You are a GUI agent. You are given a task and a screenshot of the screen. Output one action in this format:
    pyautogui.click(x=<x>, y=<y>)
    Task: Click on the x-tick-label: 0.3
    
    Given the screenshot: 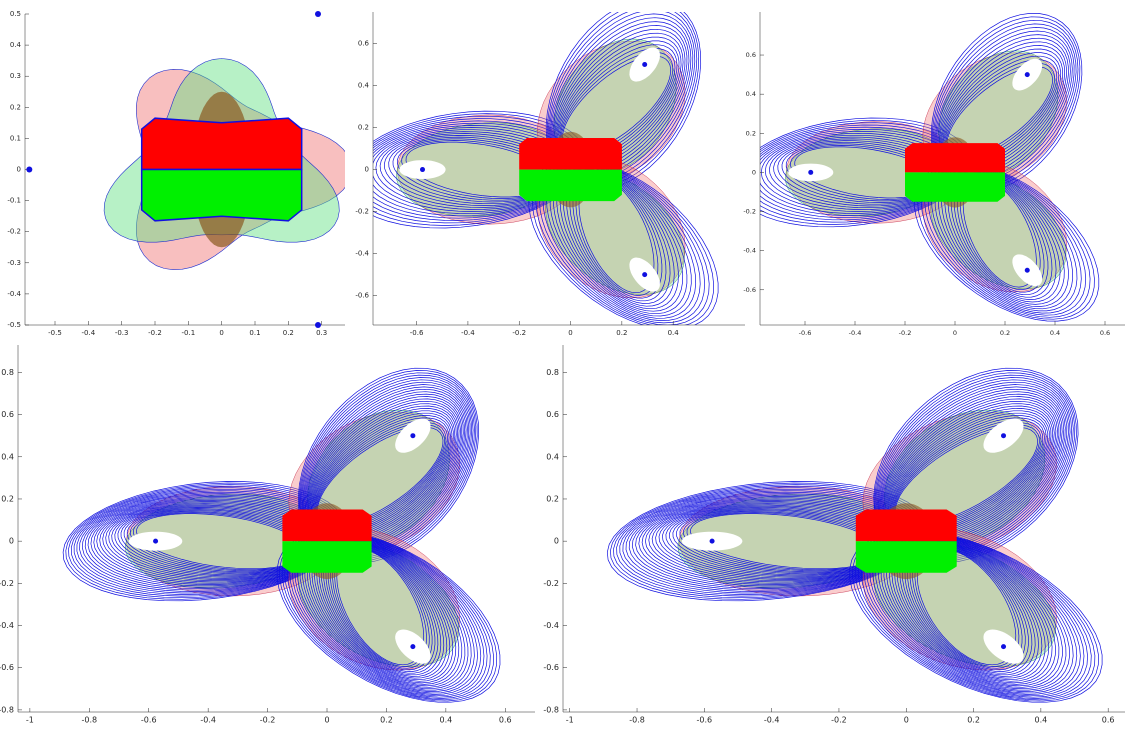 What is the action you would take?
    pyautogui.click(x=321, y=333)
    